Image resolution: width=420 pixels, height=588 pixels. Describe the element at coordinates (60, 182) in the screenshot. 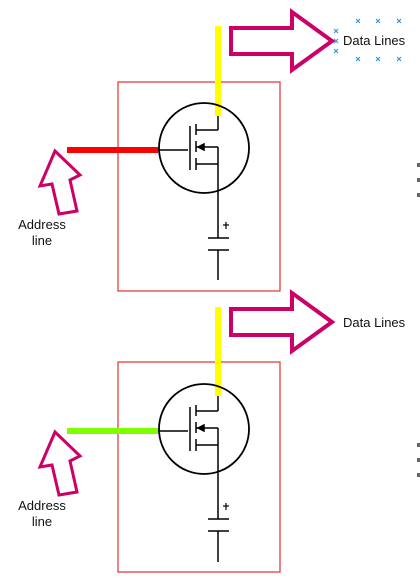

I see `cell-1-address-arrow` at that location.